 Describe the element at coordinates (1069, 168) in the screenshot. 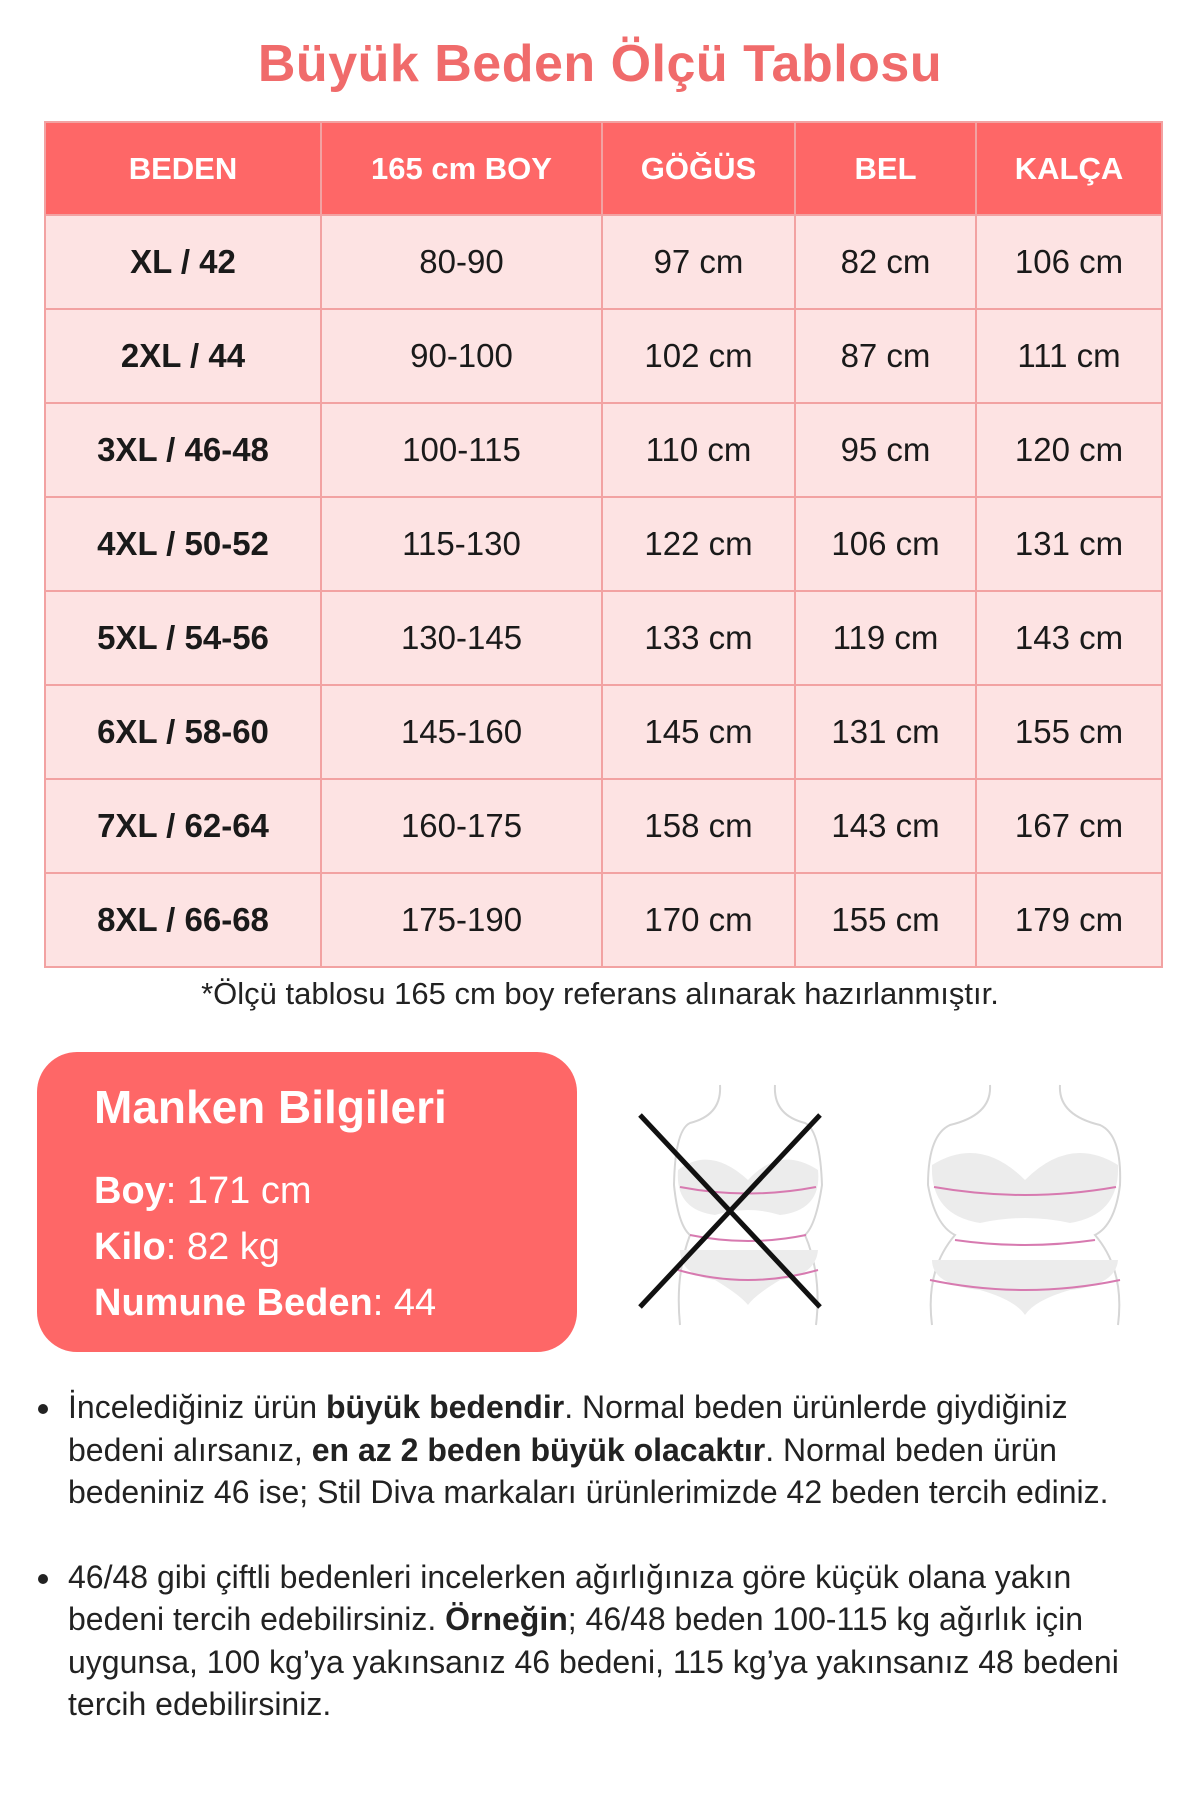

I see `header-kalca: KALÇA` at that location.